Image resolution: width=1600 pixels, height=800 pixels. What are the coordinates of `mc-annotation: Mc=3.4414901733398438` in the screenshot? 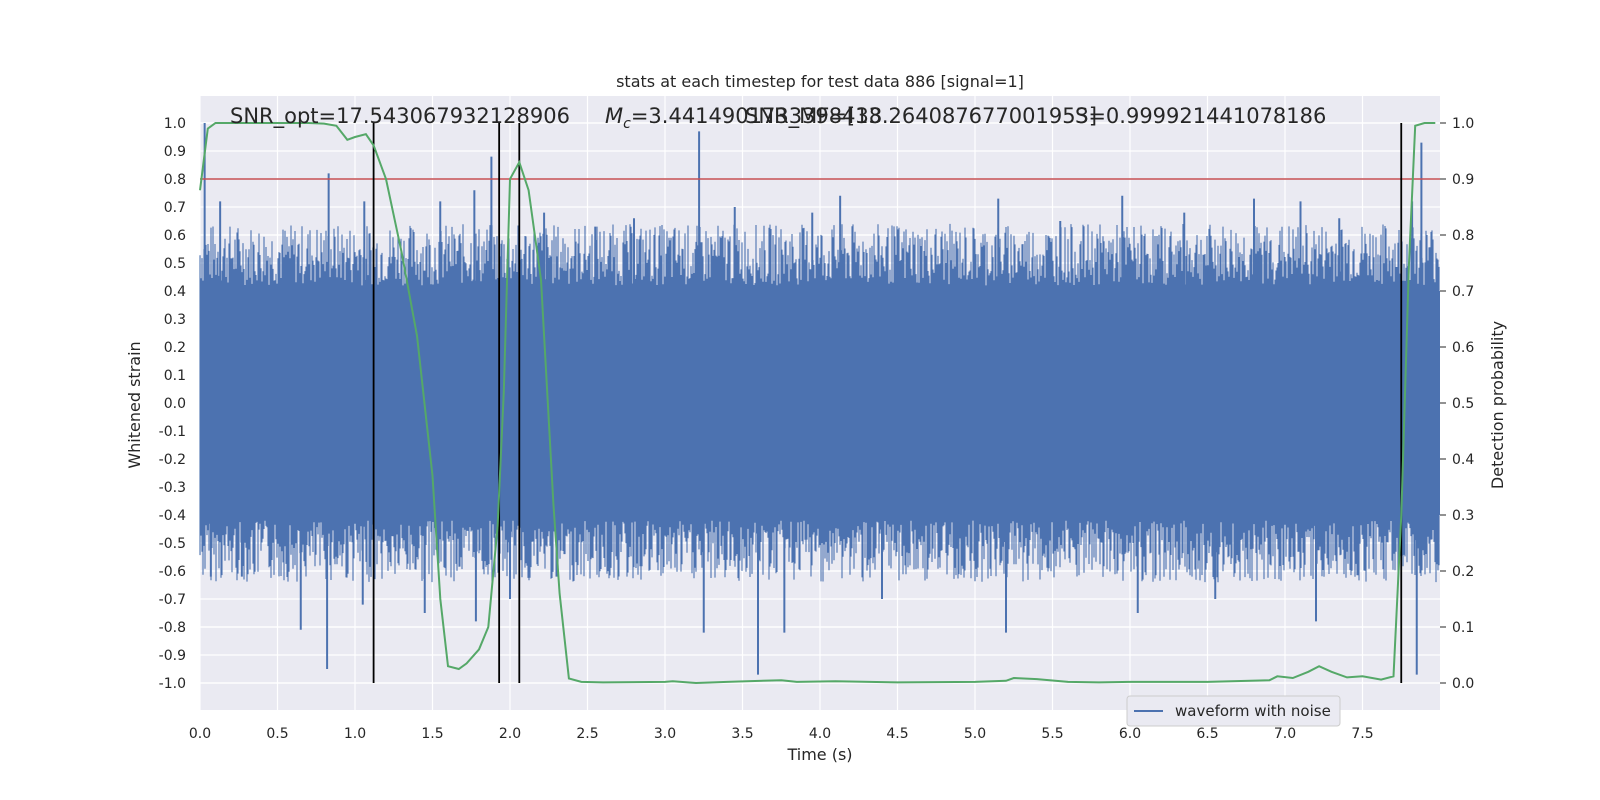 It's located at (743, 118).